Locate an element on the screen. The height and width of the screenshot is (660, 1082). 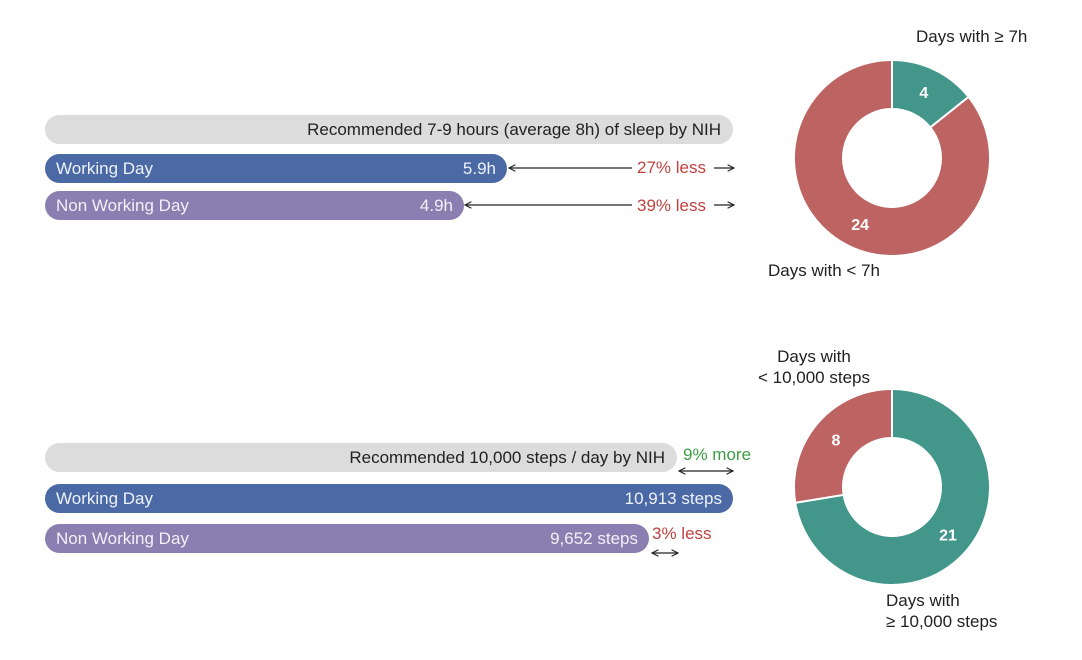
sleep-donut-meets-slice-value: 4 is located at coordinates (923, 93).